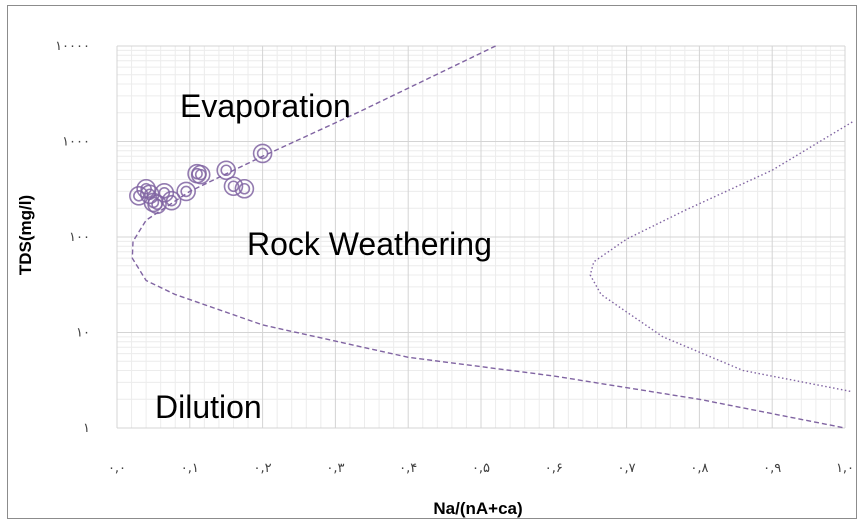 The height and width of the screenshot is (523, 861). I want to click on x-axis-title: Na/(nA+ca), so click(477, 508).